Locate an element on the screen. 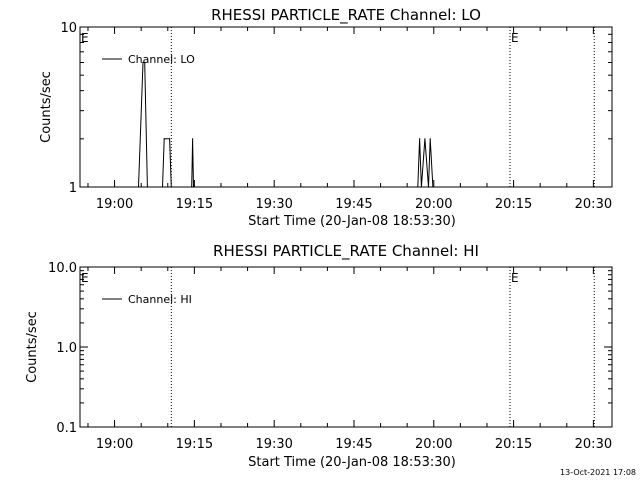  series-line is located at coordinates (286, 125).